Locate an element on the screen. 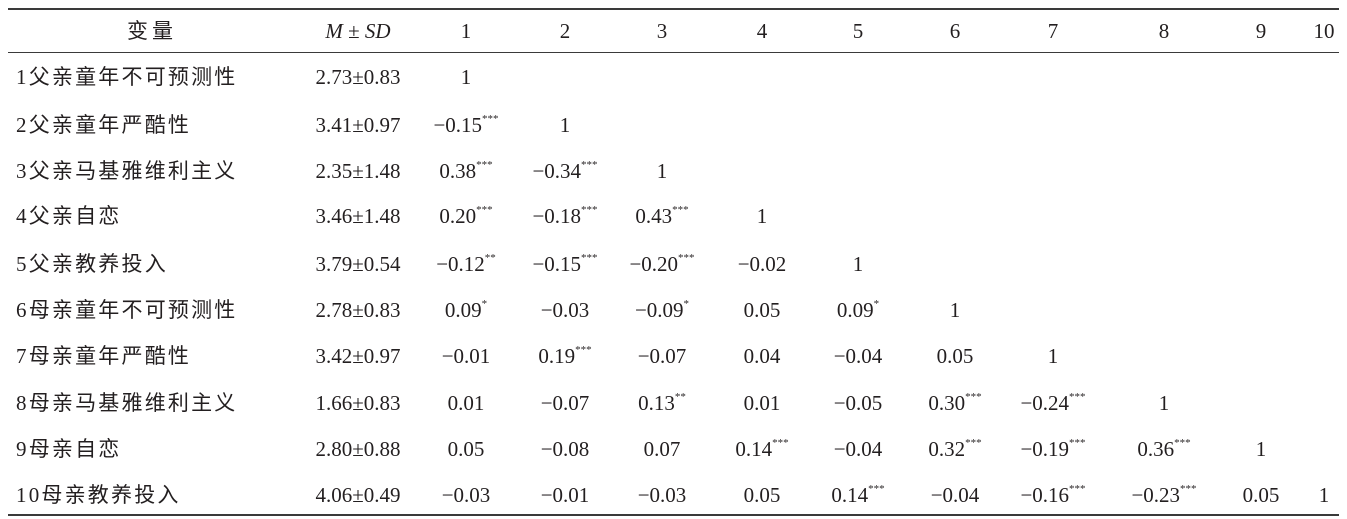 The height and width of the screenshot is (519, 1347). corr-cell: 0.09* is located at coordinates (466, 310).